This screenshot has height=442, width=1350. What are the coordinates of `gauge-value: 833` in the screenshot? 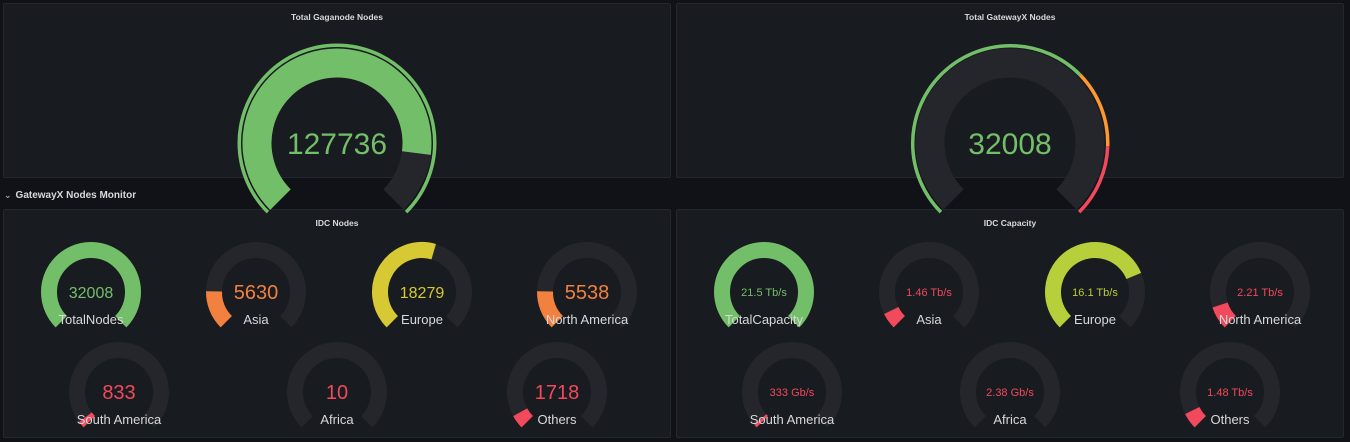 It's located at (118, 393).